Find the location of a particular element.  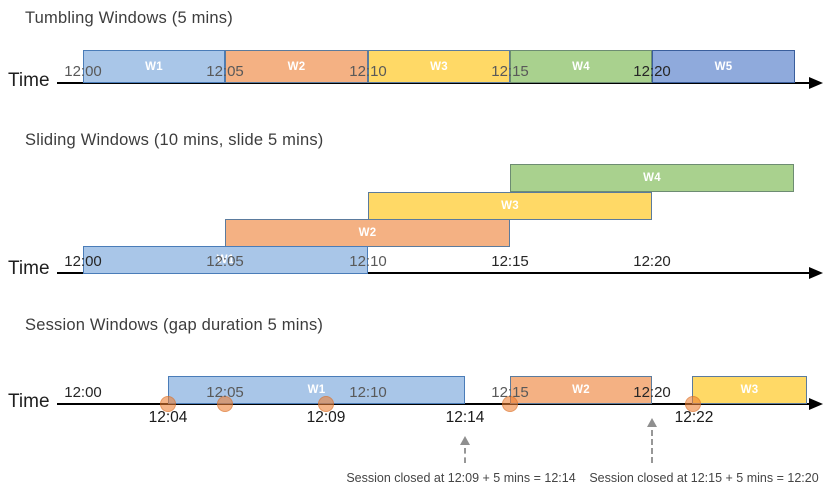

sliding-window-w4: W4 is located at coordinates (652, 178).